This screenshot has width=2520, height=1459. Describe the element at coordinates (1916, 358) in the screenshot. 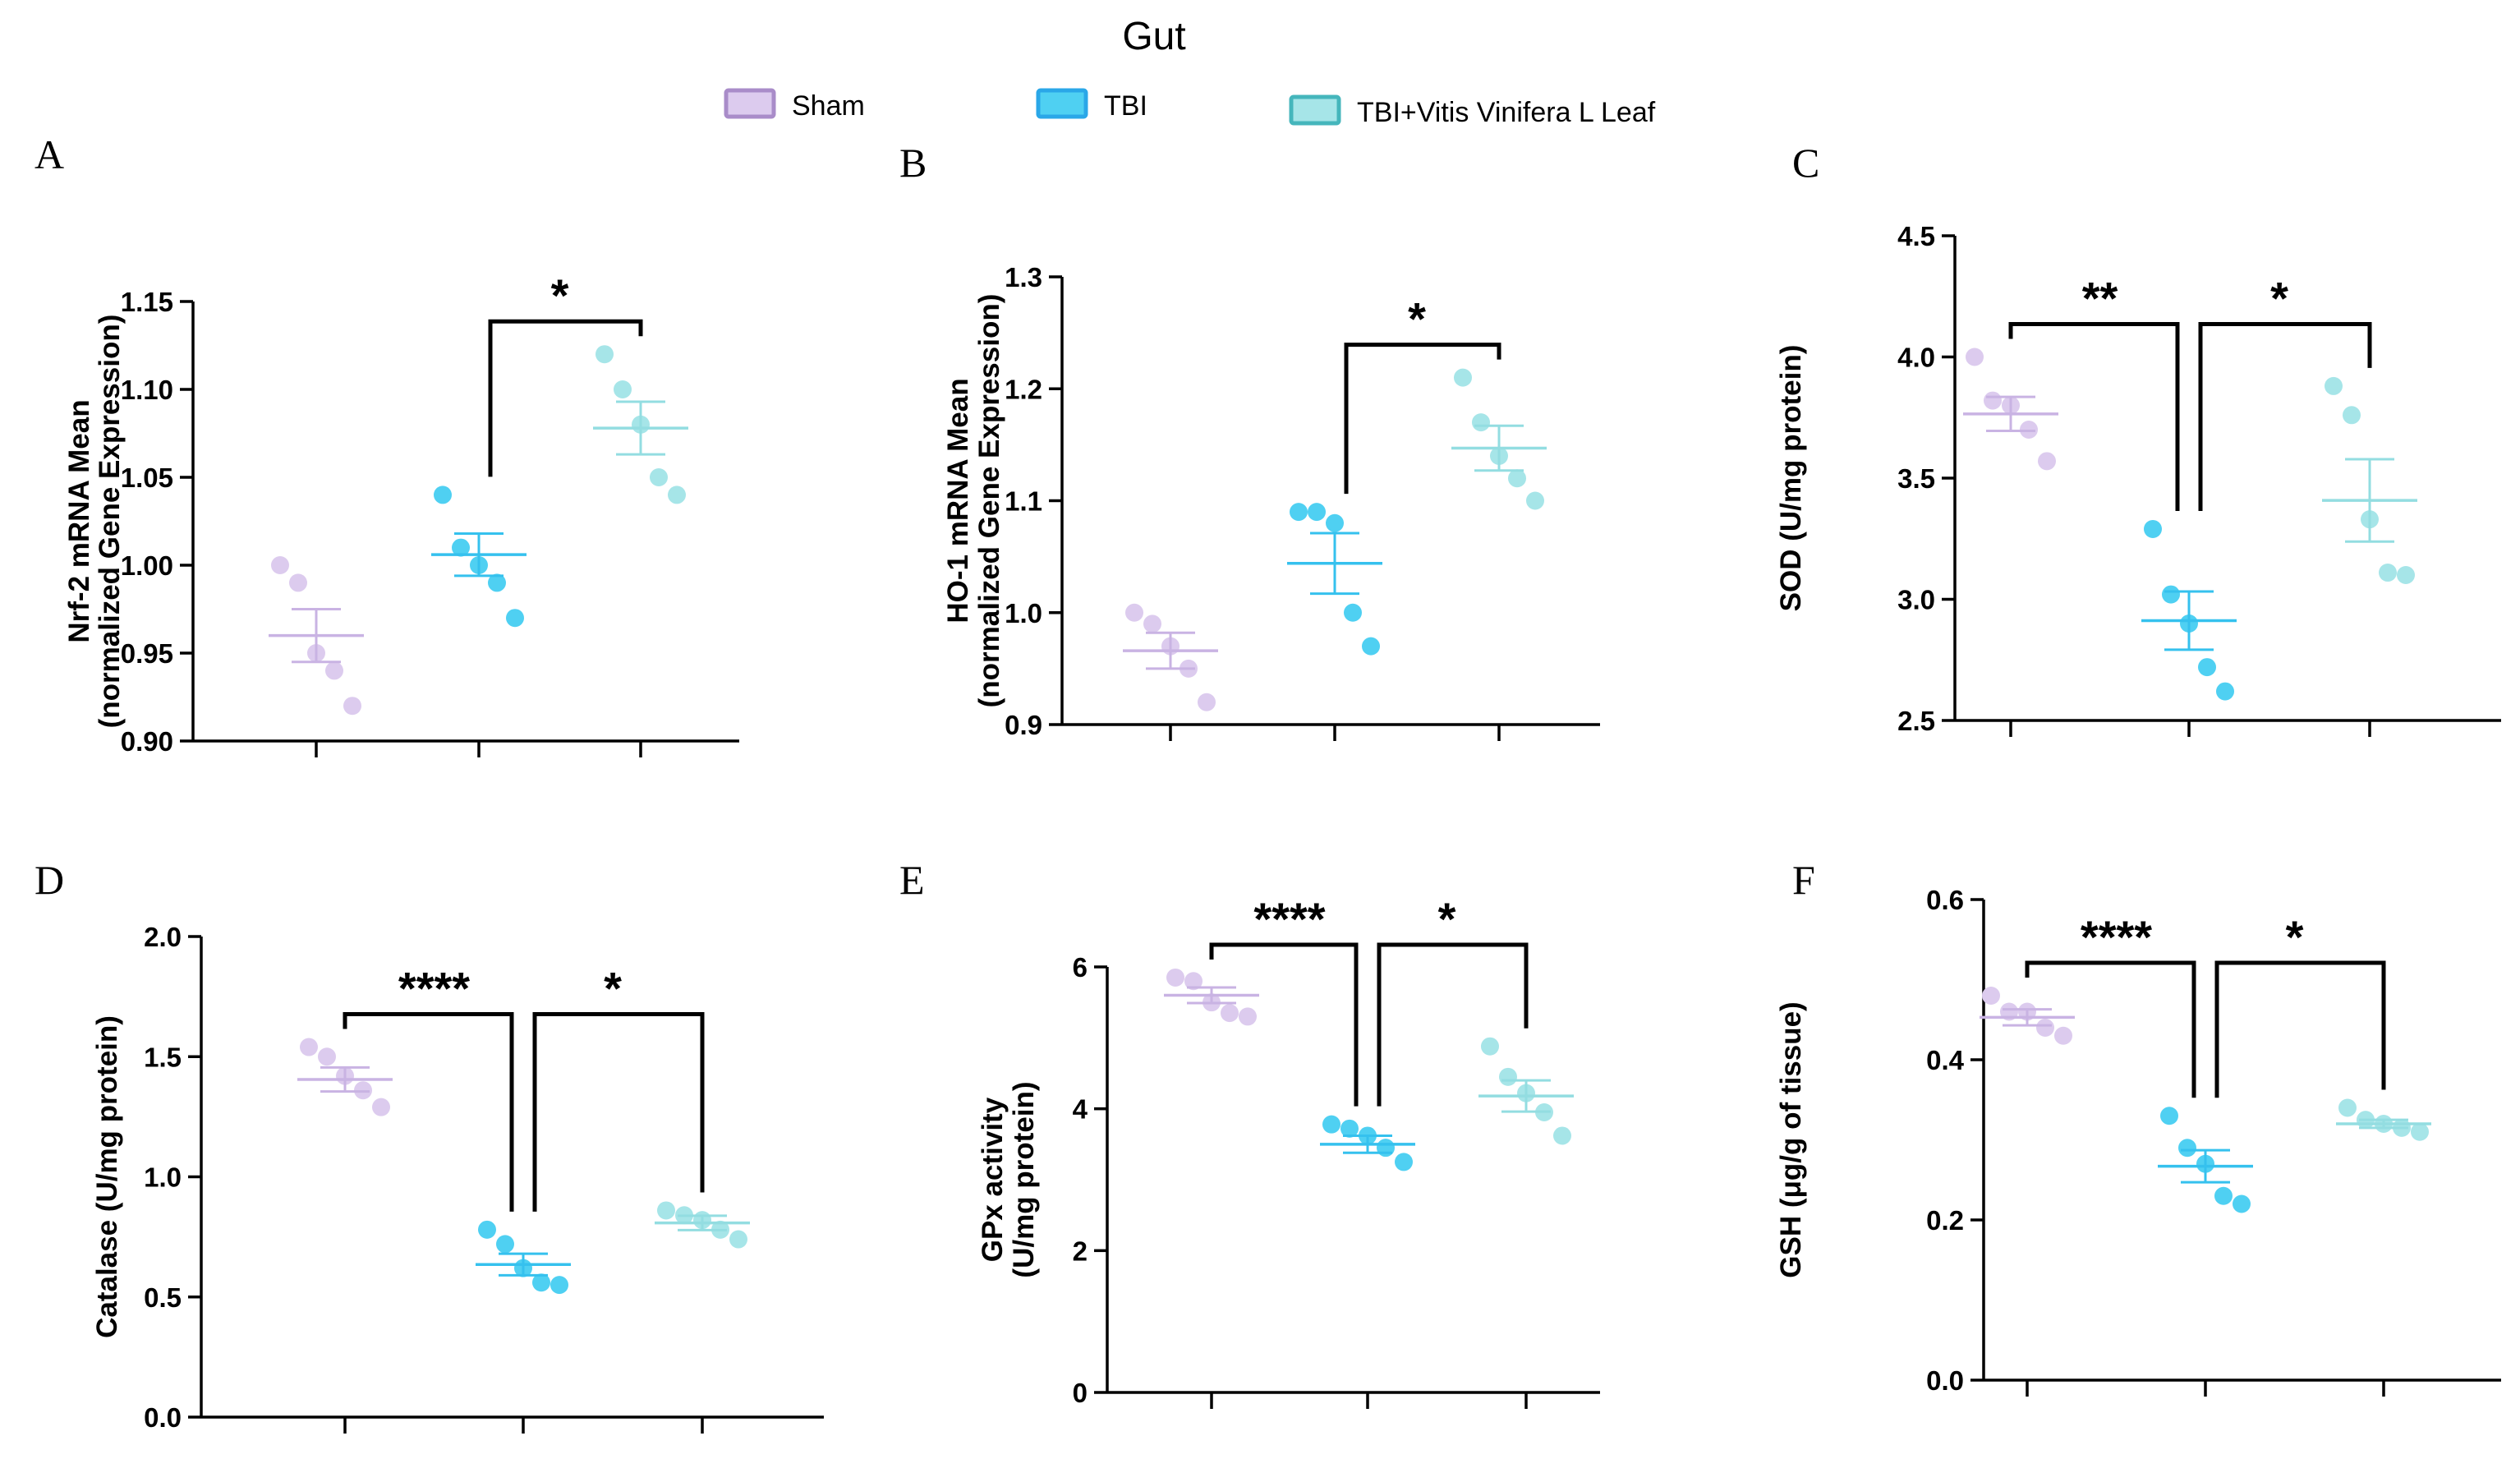

I see `y-tick-label: 4.0` at that location.